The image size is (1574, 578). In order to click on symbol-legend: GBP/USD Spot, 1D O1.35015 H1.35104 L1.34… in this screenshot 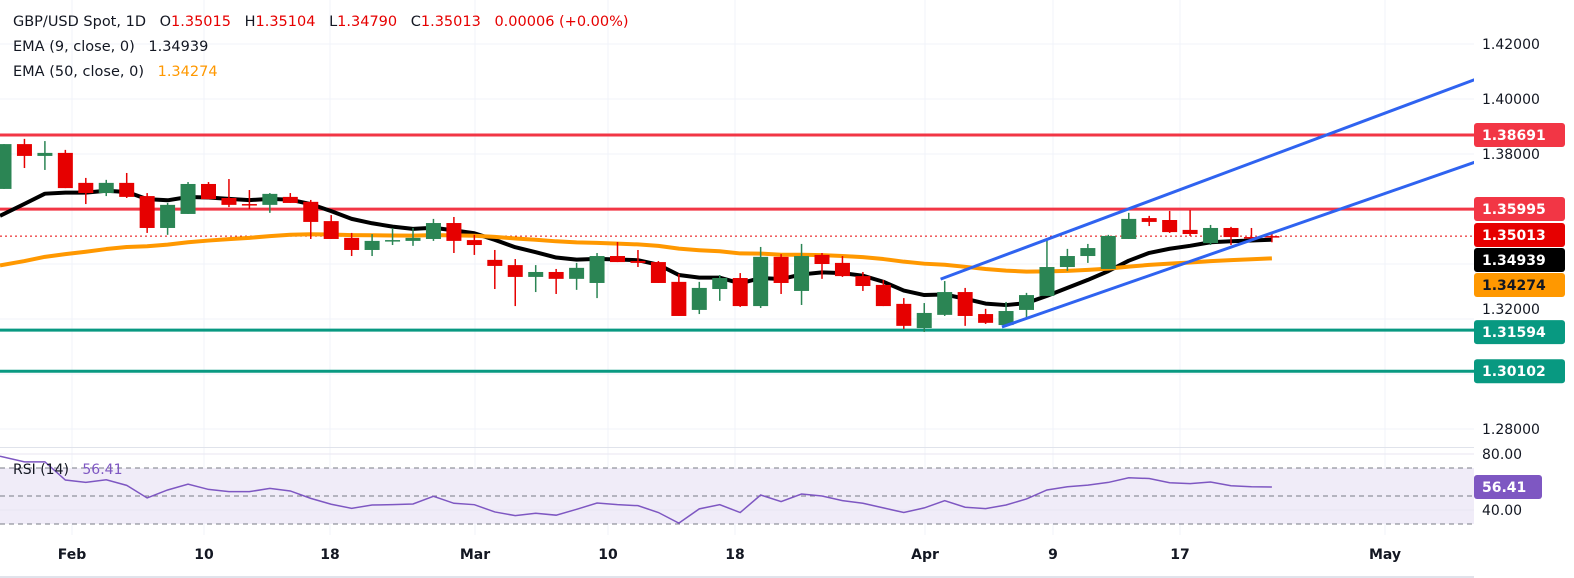, I will do `click(321, 22)`.